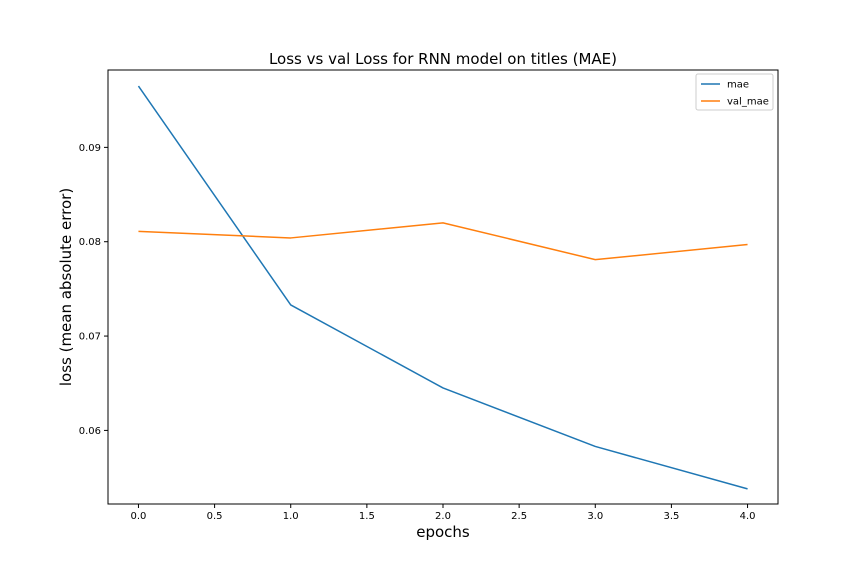 The height and width of the screenshot is (576, 864). What do you see at coordinates (748, 516) in the screenshot?
I see `x-tick-label: 4.0` at bounding box center [748, 516].